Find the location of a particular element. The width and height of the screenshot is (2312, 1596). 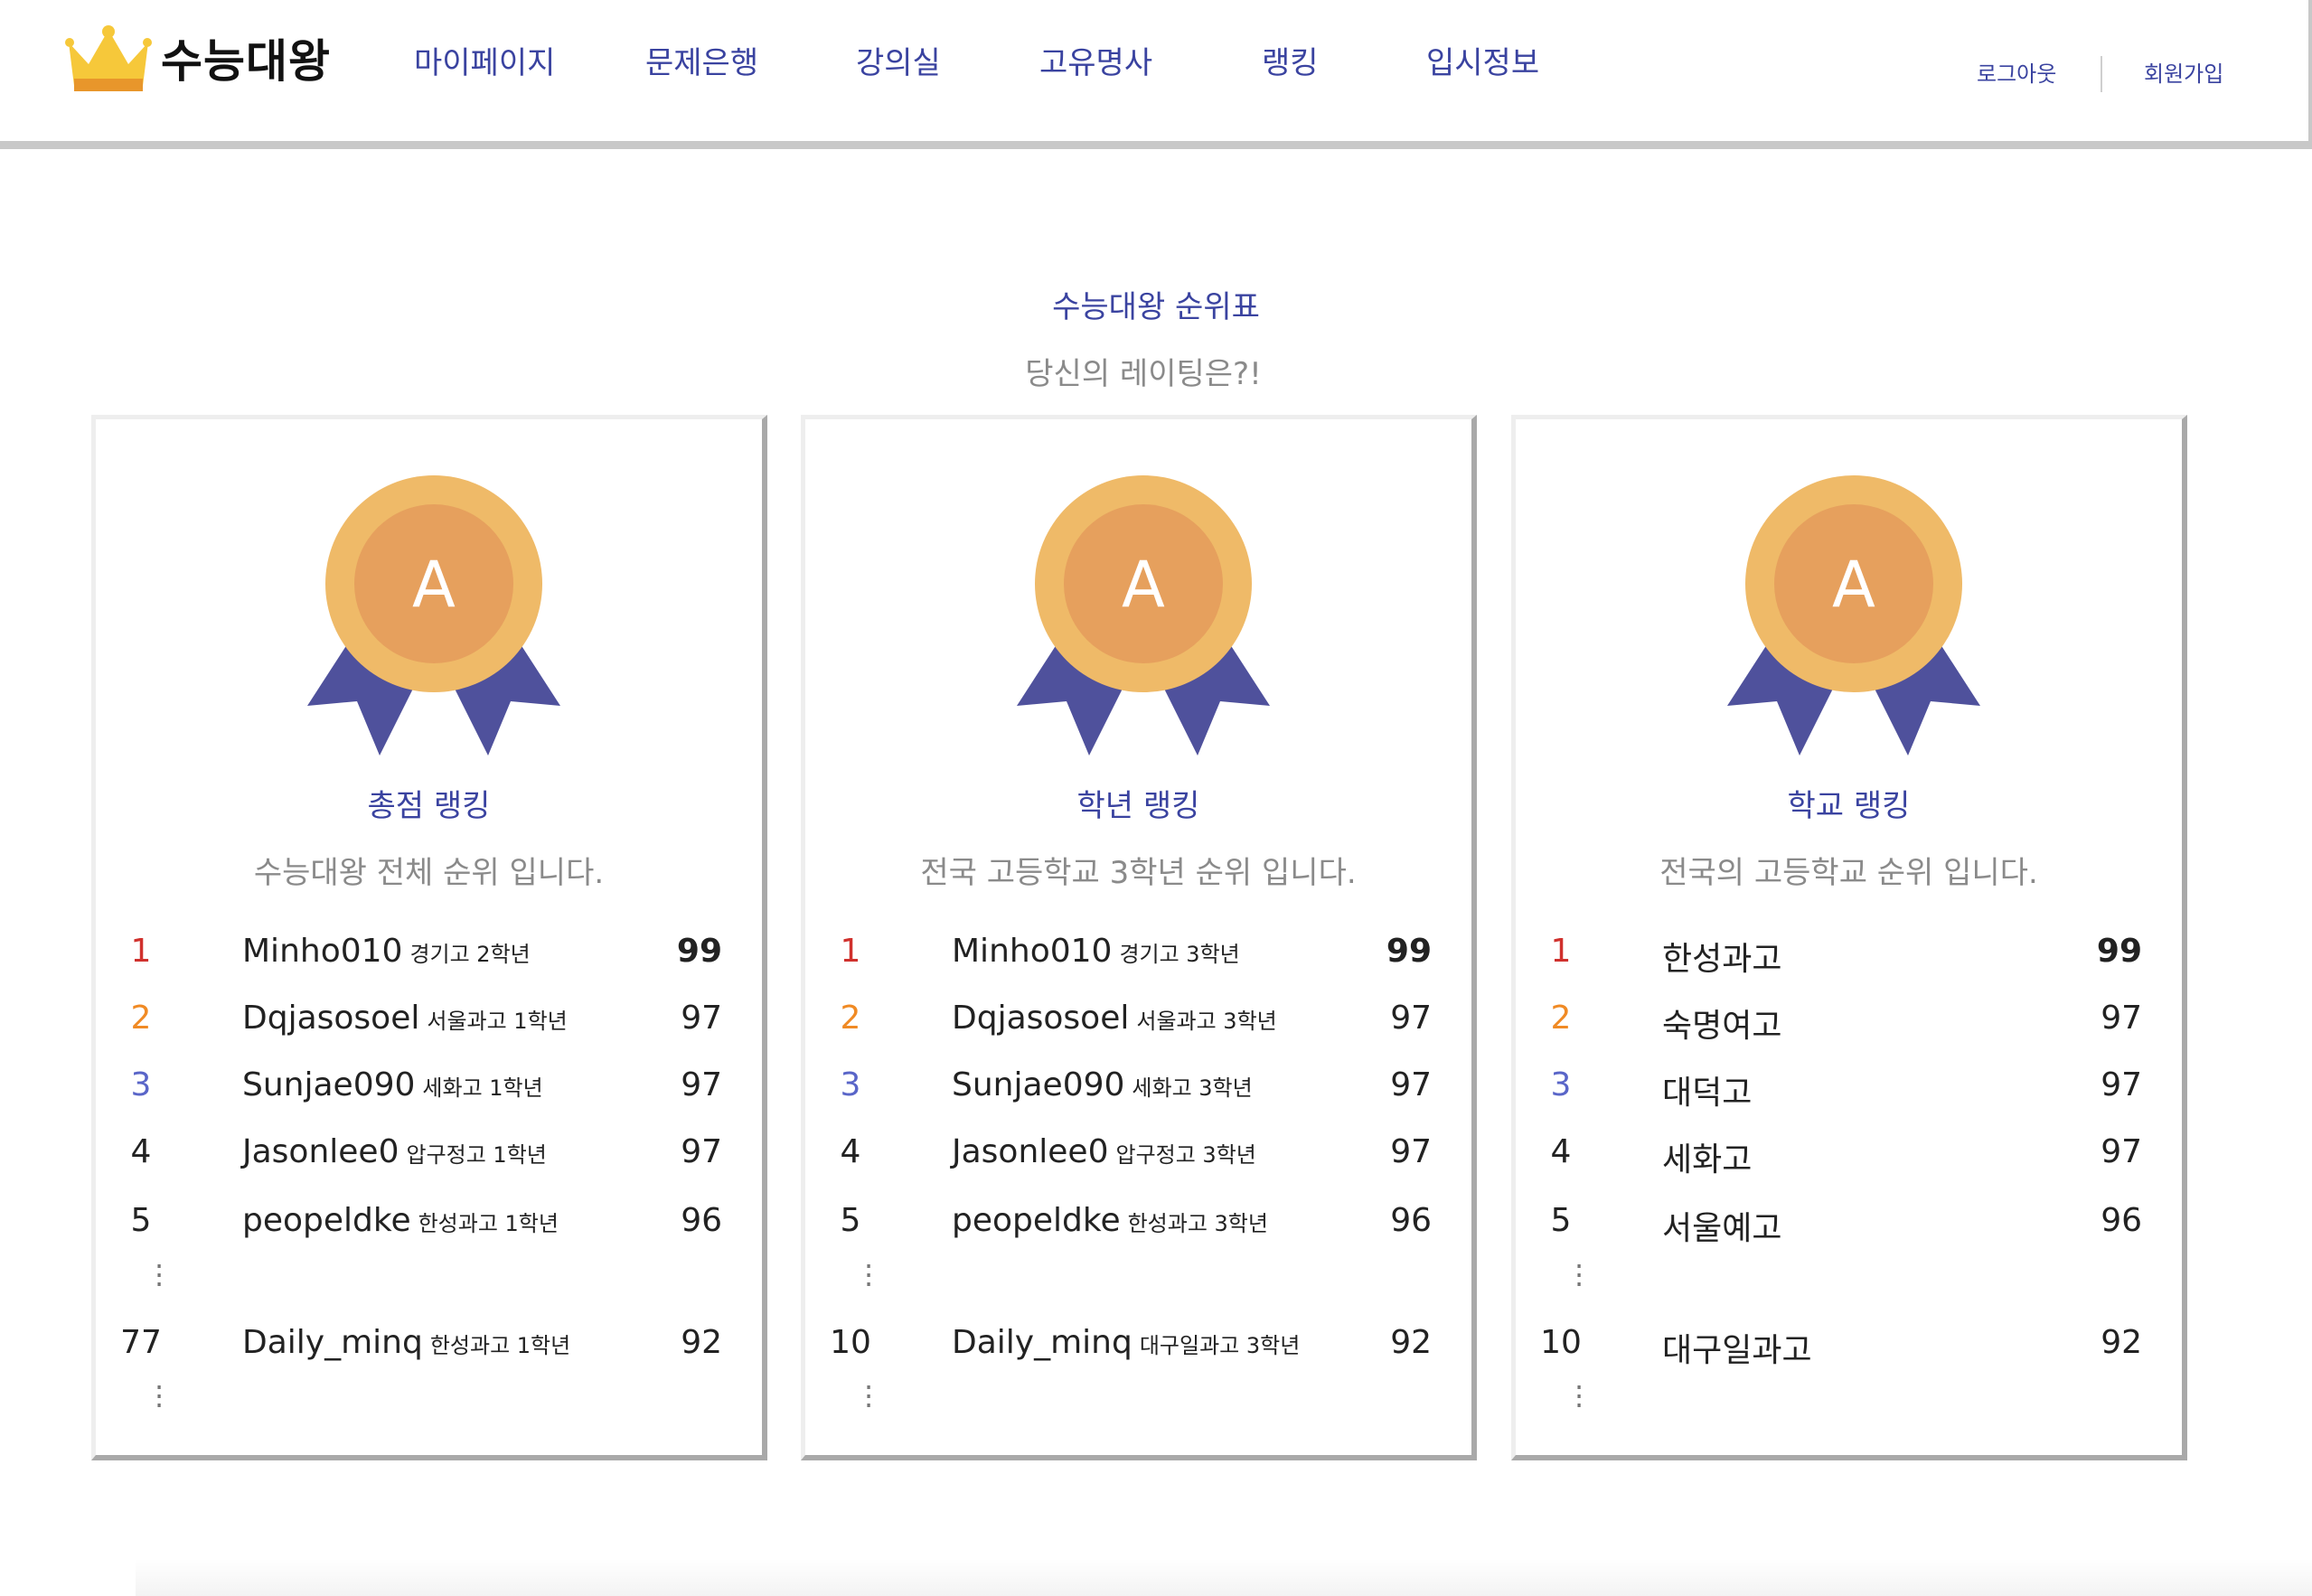

user-name: Sunjae090 세화고 3학년 is located at coordinates (1102, 1084).